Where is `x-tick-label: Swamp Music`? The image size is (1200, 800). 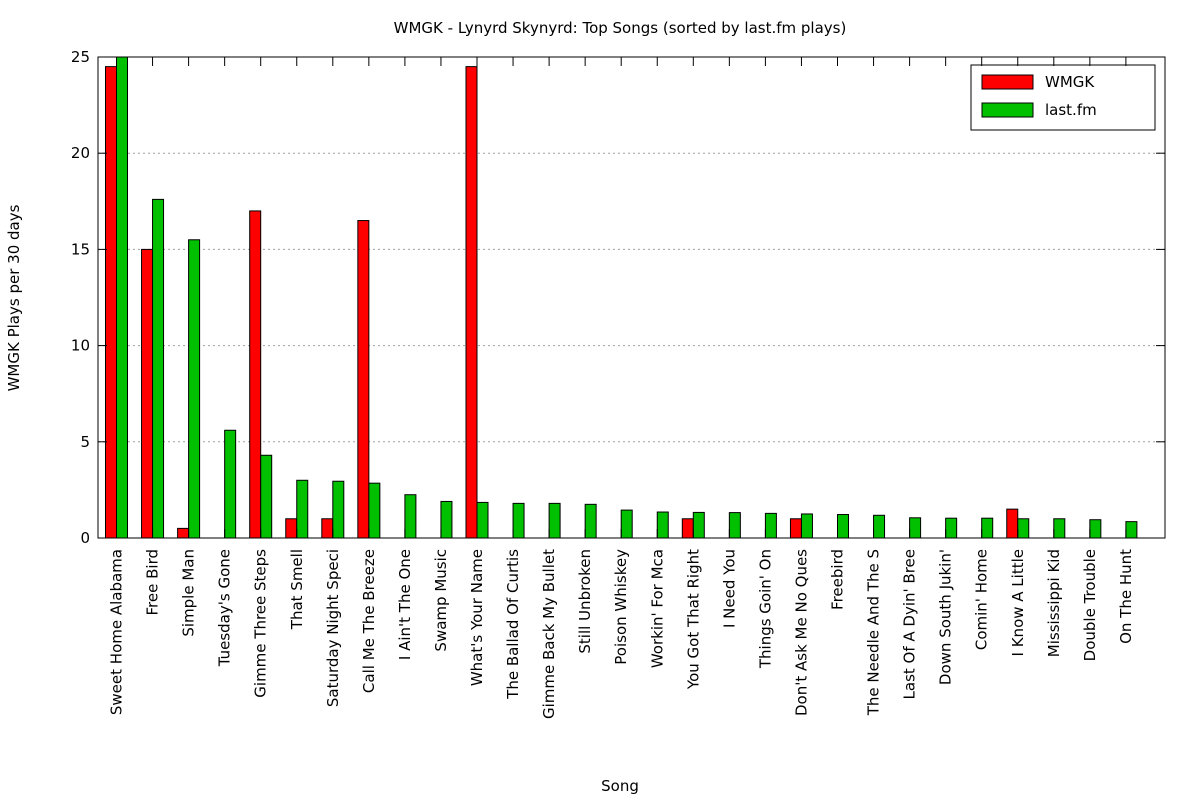
x-tick-label: Swamp Music is located at coordinates (441, 600).